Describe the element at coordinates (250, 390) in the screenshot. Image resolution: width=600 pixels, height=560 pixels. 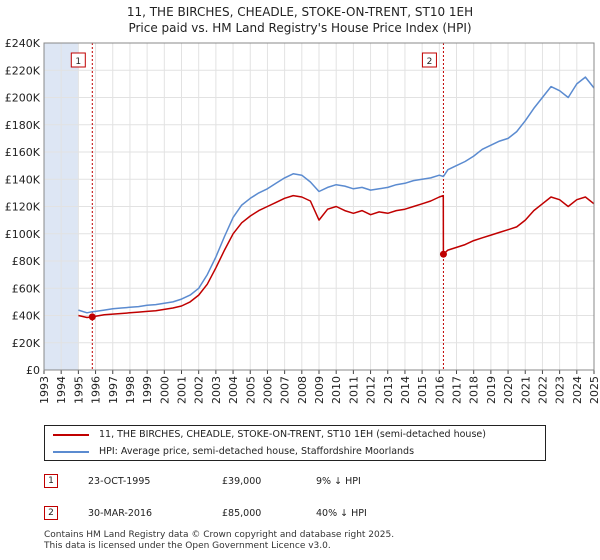
I see `x-tick-label: 2005` at that location.